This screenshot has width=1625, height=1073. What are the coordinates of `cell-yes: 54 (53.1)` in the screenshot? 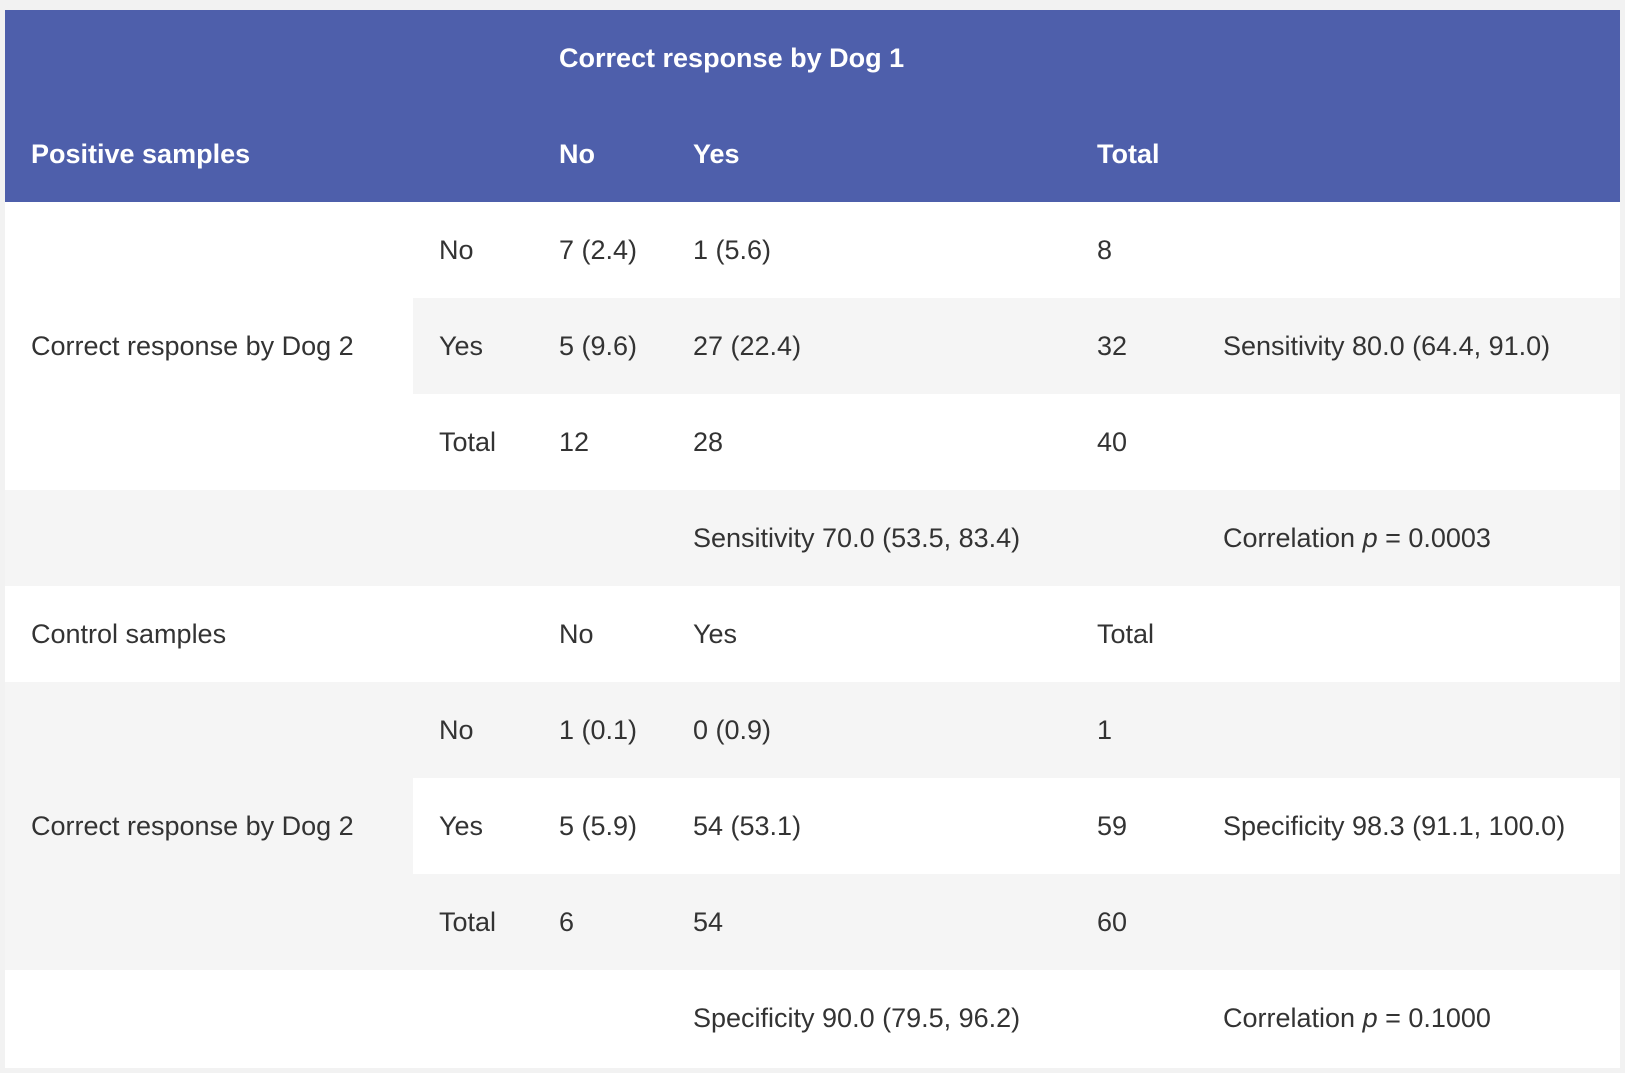 It's located at (869, 826).